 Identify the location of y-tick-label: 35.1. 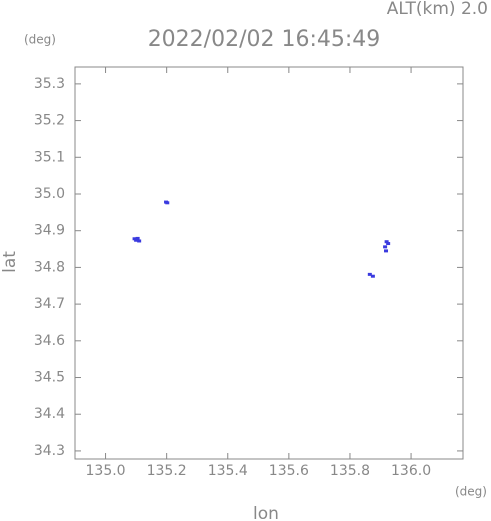
(49, 157).